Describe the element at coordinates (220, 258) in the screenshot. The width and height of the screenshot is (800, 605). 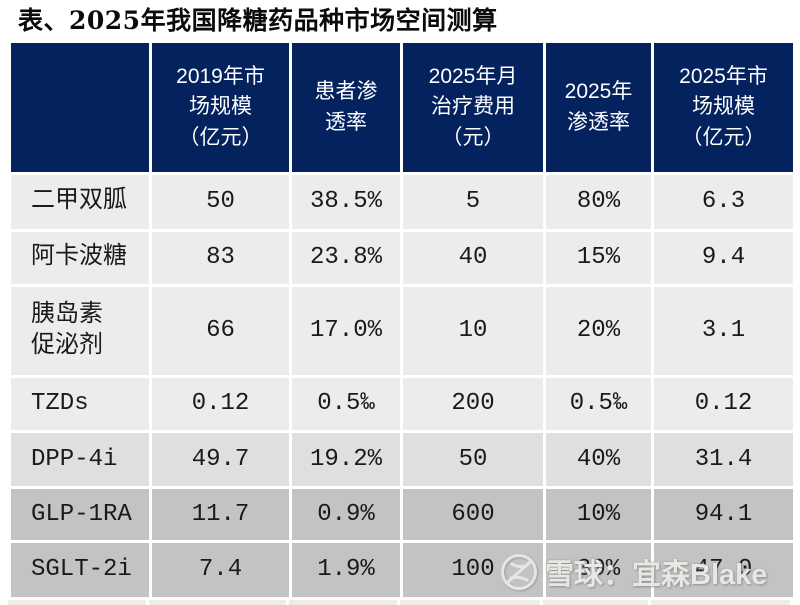
I see `value-cell: 83` at that location.